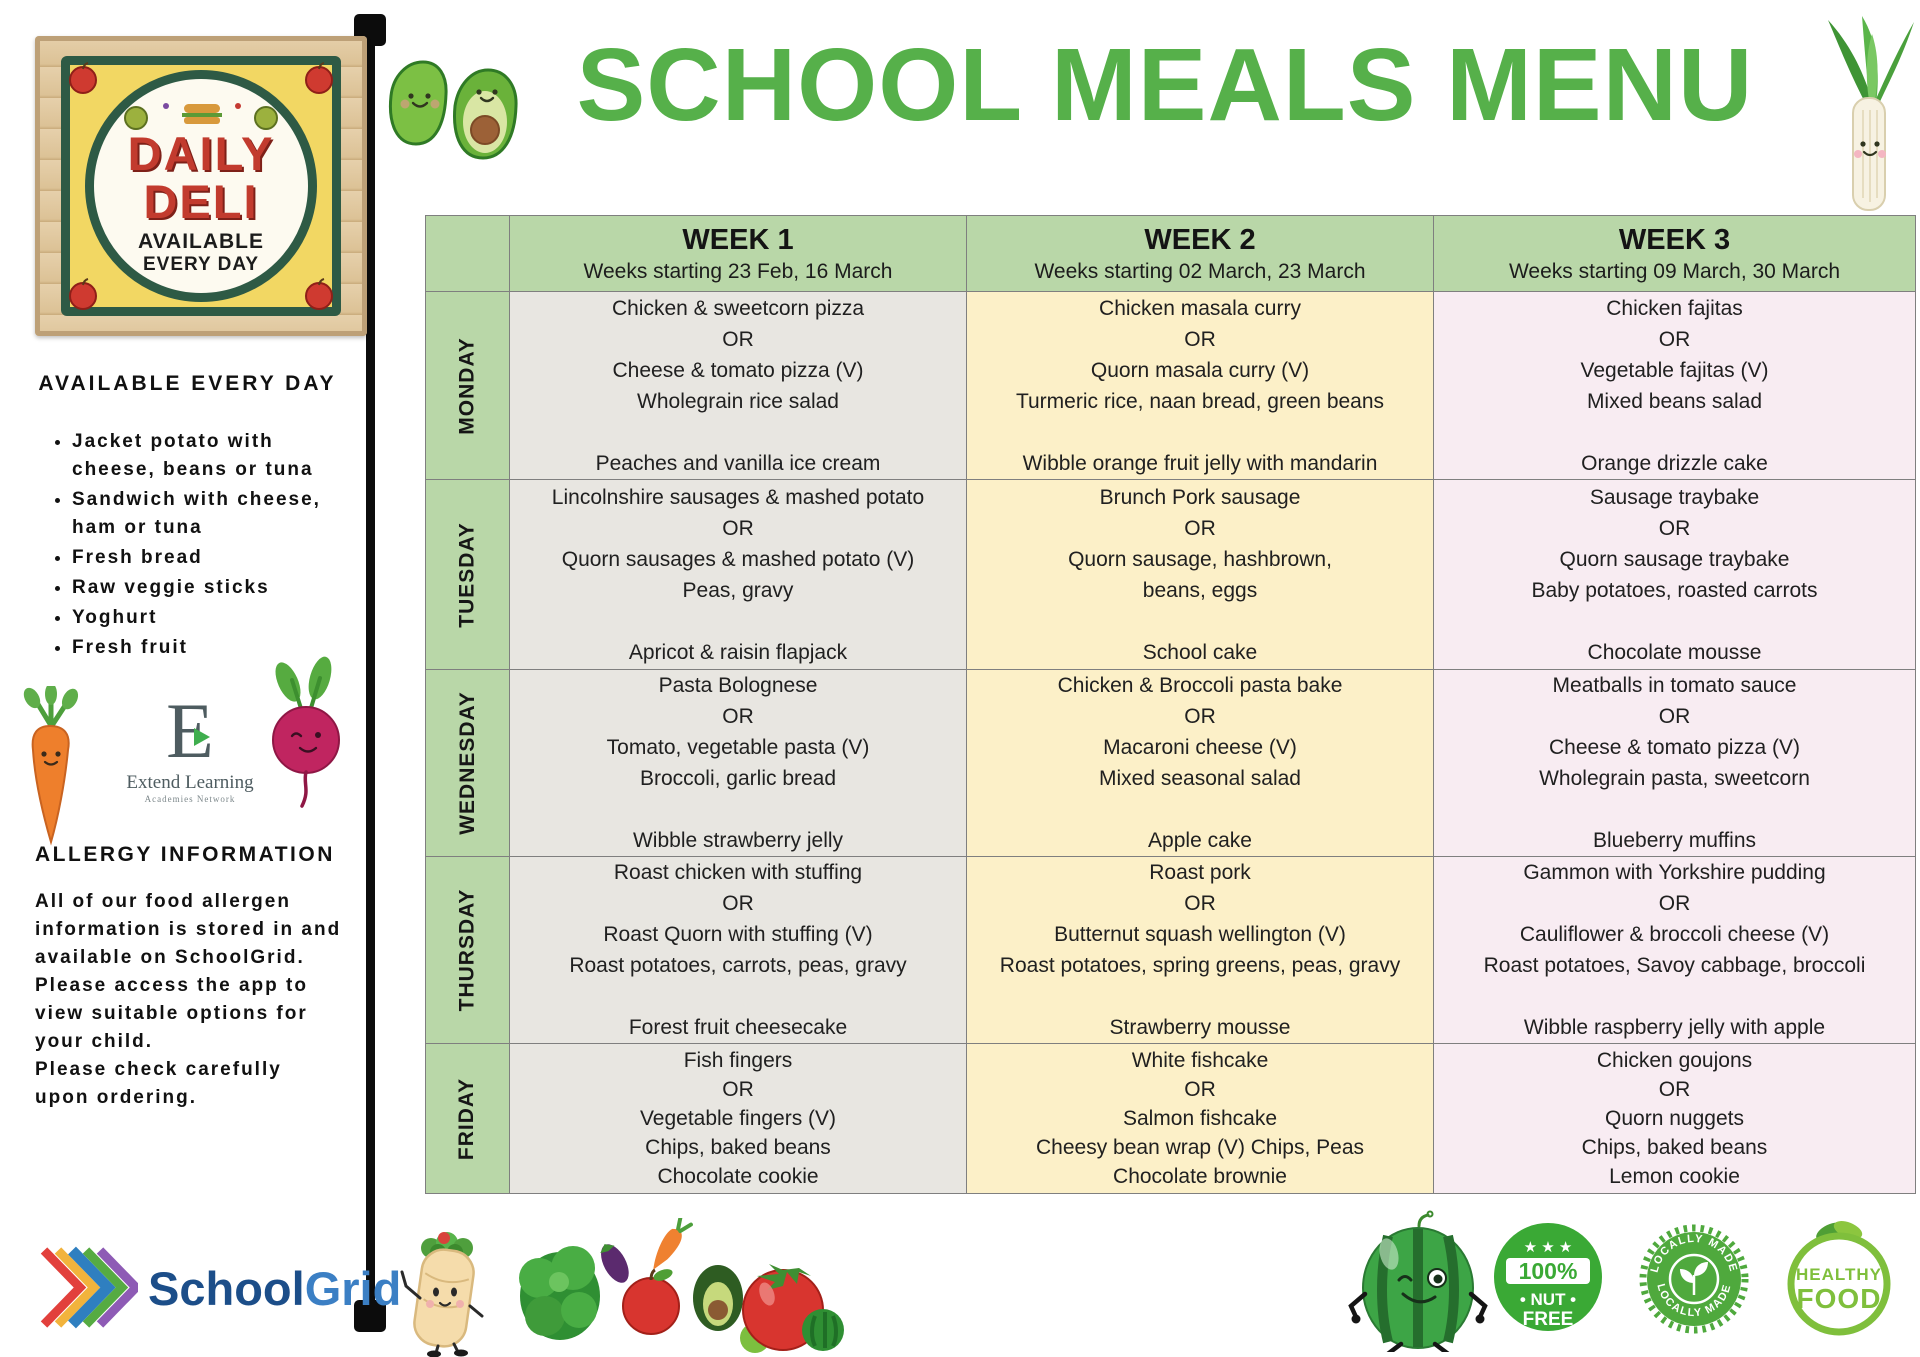  I want to click on allergy-information-heading: ALLERGY INFORMATION, so click(185, 854).